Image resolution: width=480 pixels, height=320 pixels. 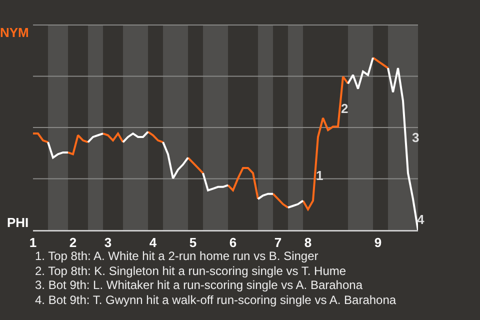 What do you see at coordinates (193, 242) in the screenshot?
I see `x-tick-label: 5` at bounding box center [193, 242].